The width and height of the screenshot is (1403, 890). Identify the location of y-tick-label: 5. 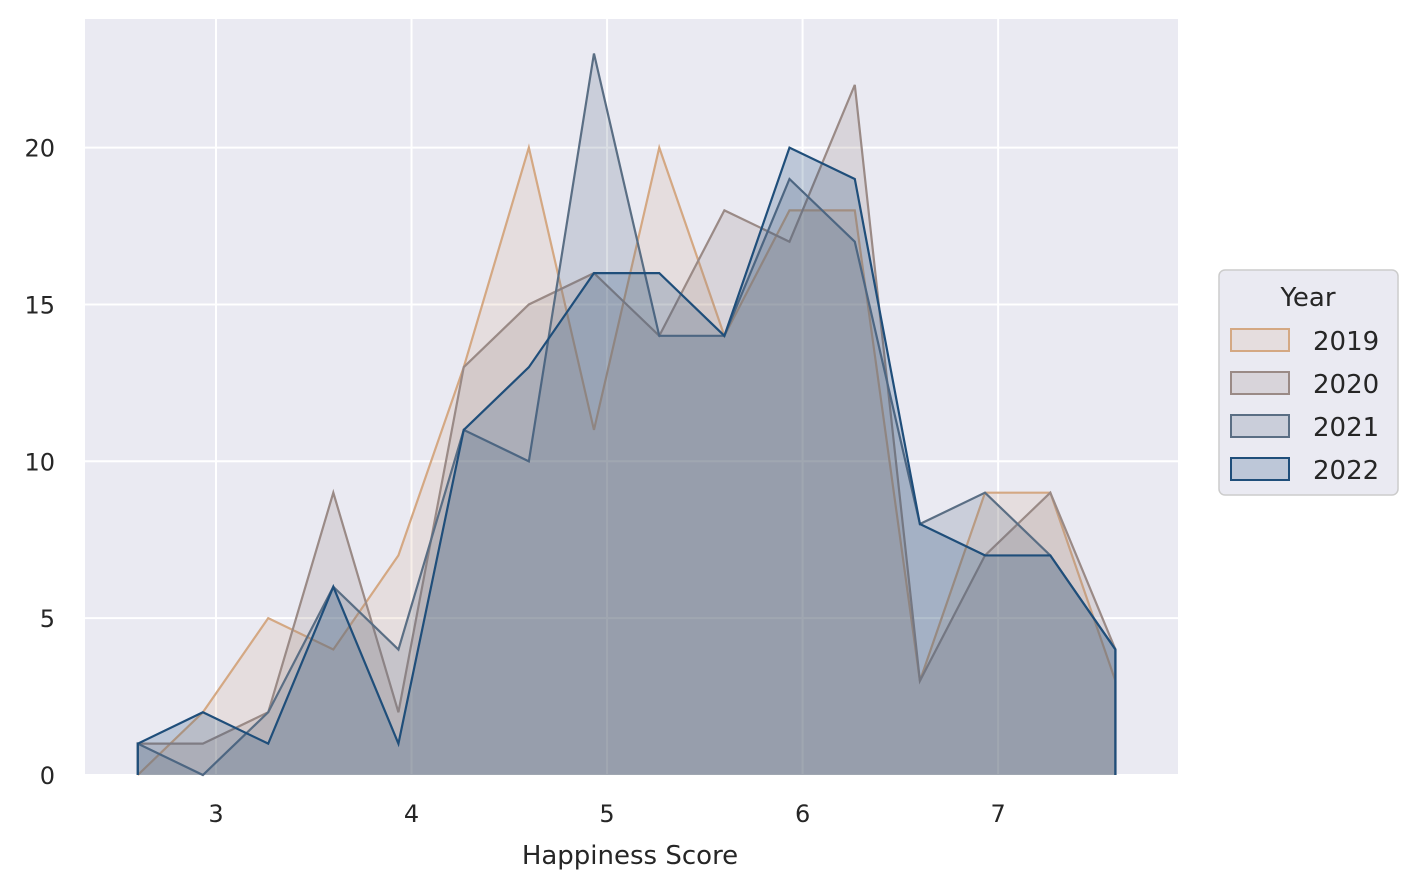
(47, 619).